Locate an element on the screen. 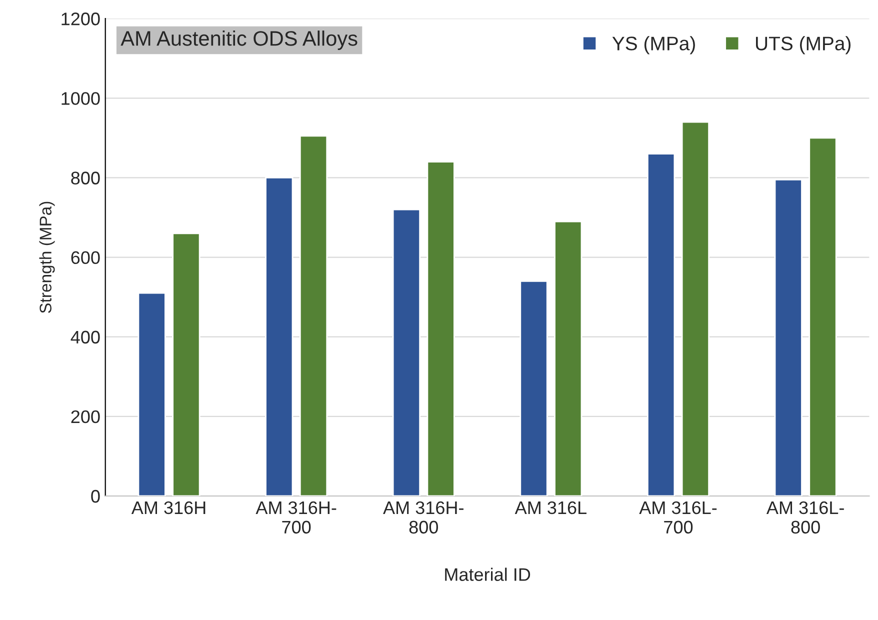 The height and width of the screenshot is (620, 878). y-tick-label: 800 is located at coordinates (85, 178).